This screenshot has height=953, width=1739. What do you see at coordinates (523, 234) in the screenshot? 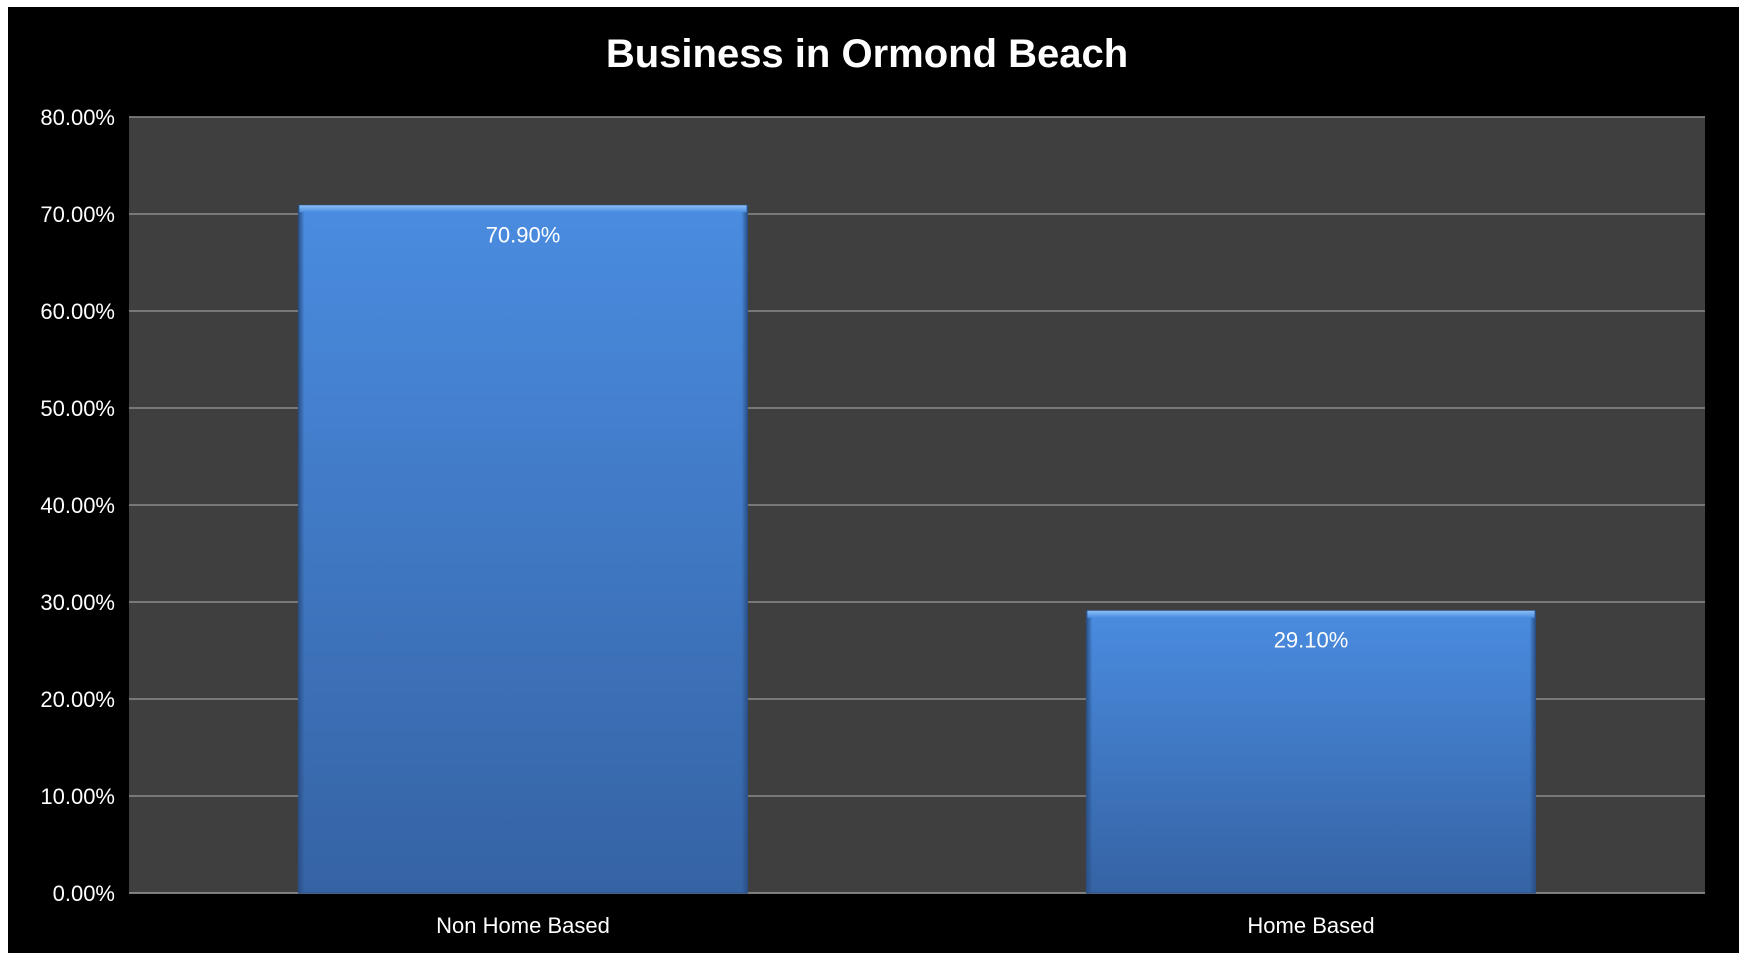
I see `bar-data-label: 70.90%` at bounding box center [523, 234].